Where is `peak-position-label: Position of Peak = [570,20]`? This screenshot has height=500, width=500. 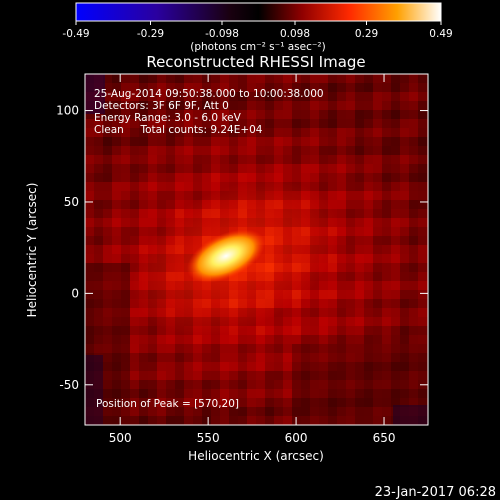 peak-position-label: Position of Peak = [570,20] is located at coordinates (167, 404).